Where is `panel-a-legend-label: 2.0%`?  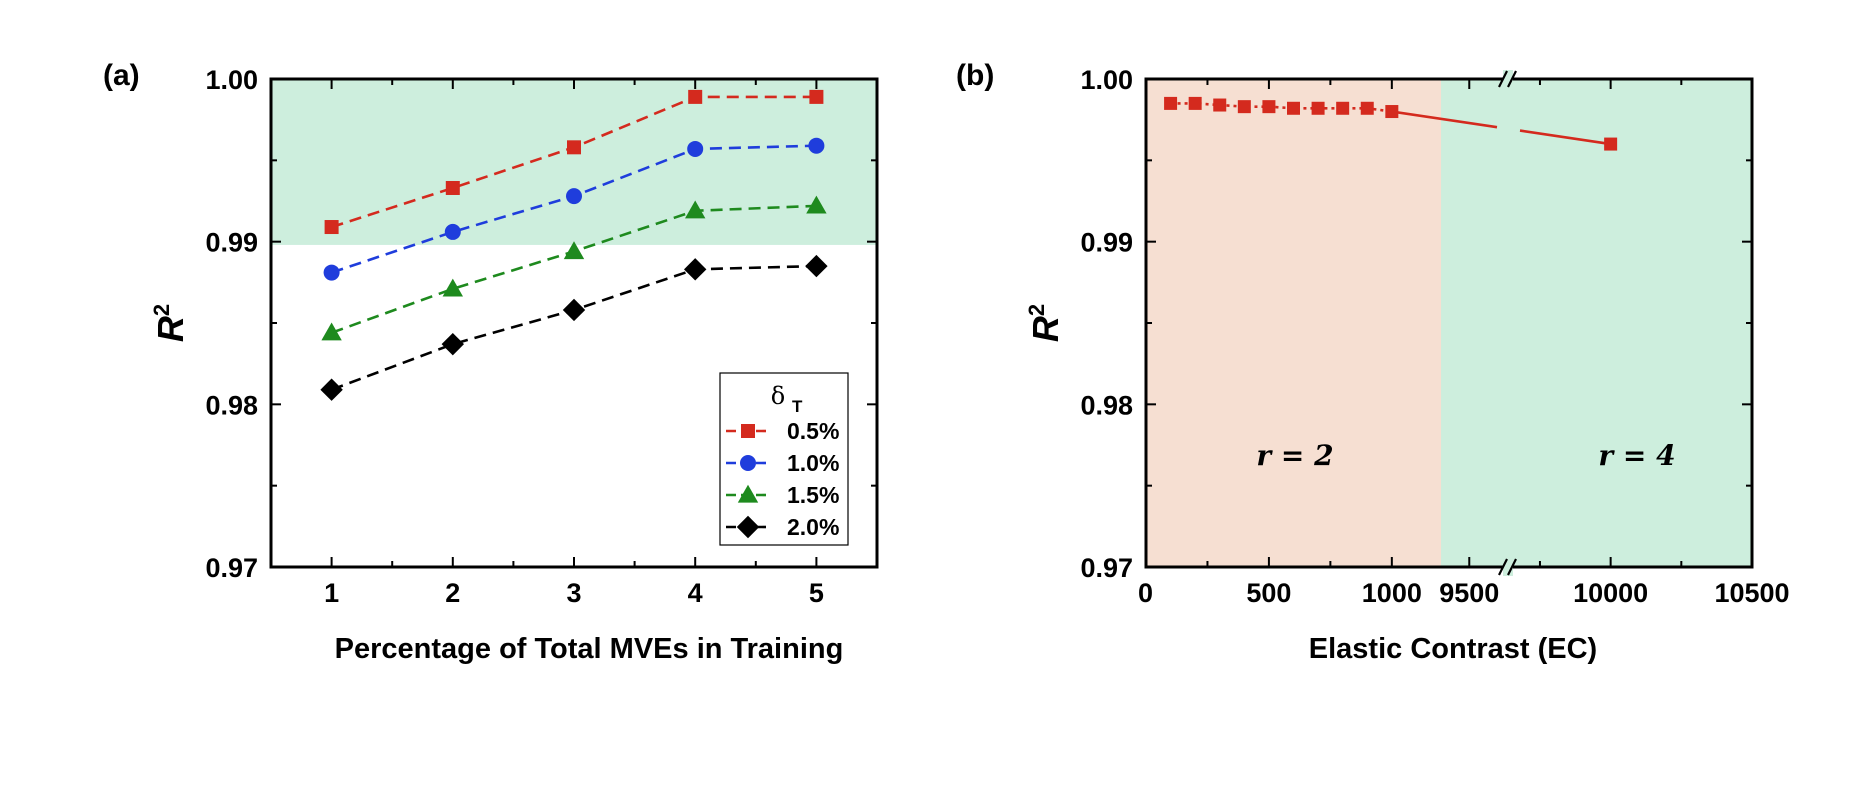 panel-a-legend-label: 2.0% is located at coordinates (813, 527).